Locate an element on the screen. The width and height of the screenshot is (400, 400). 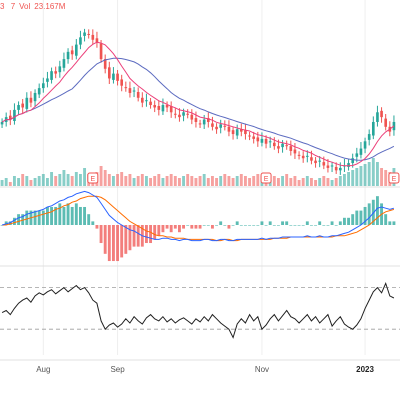
x-tick-label-0: Aug is located at coordinates (43, 369).